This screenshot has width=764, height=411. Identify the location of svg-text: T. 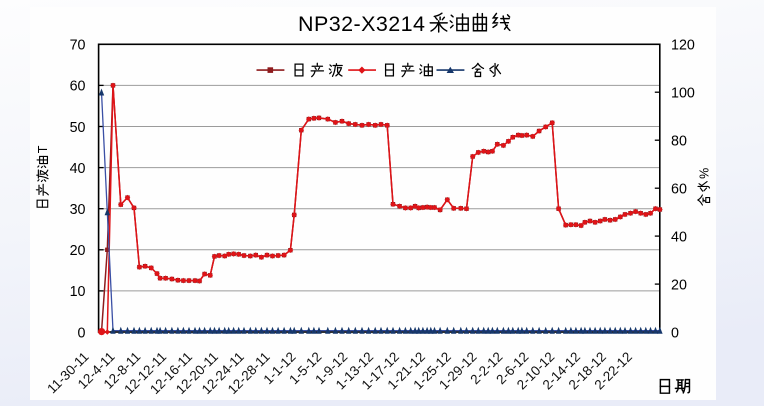
(43, 149).